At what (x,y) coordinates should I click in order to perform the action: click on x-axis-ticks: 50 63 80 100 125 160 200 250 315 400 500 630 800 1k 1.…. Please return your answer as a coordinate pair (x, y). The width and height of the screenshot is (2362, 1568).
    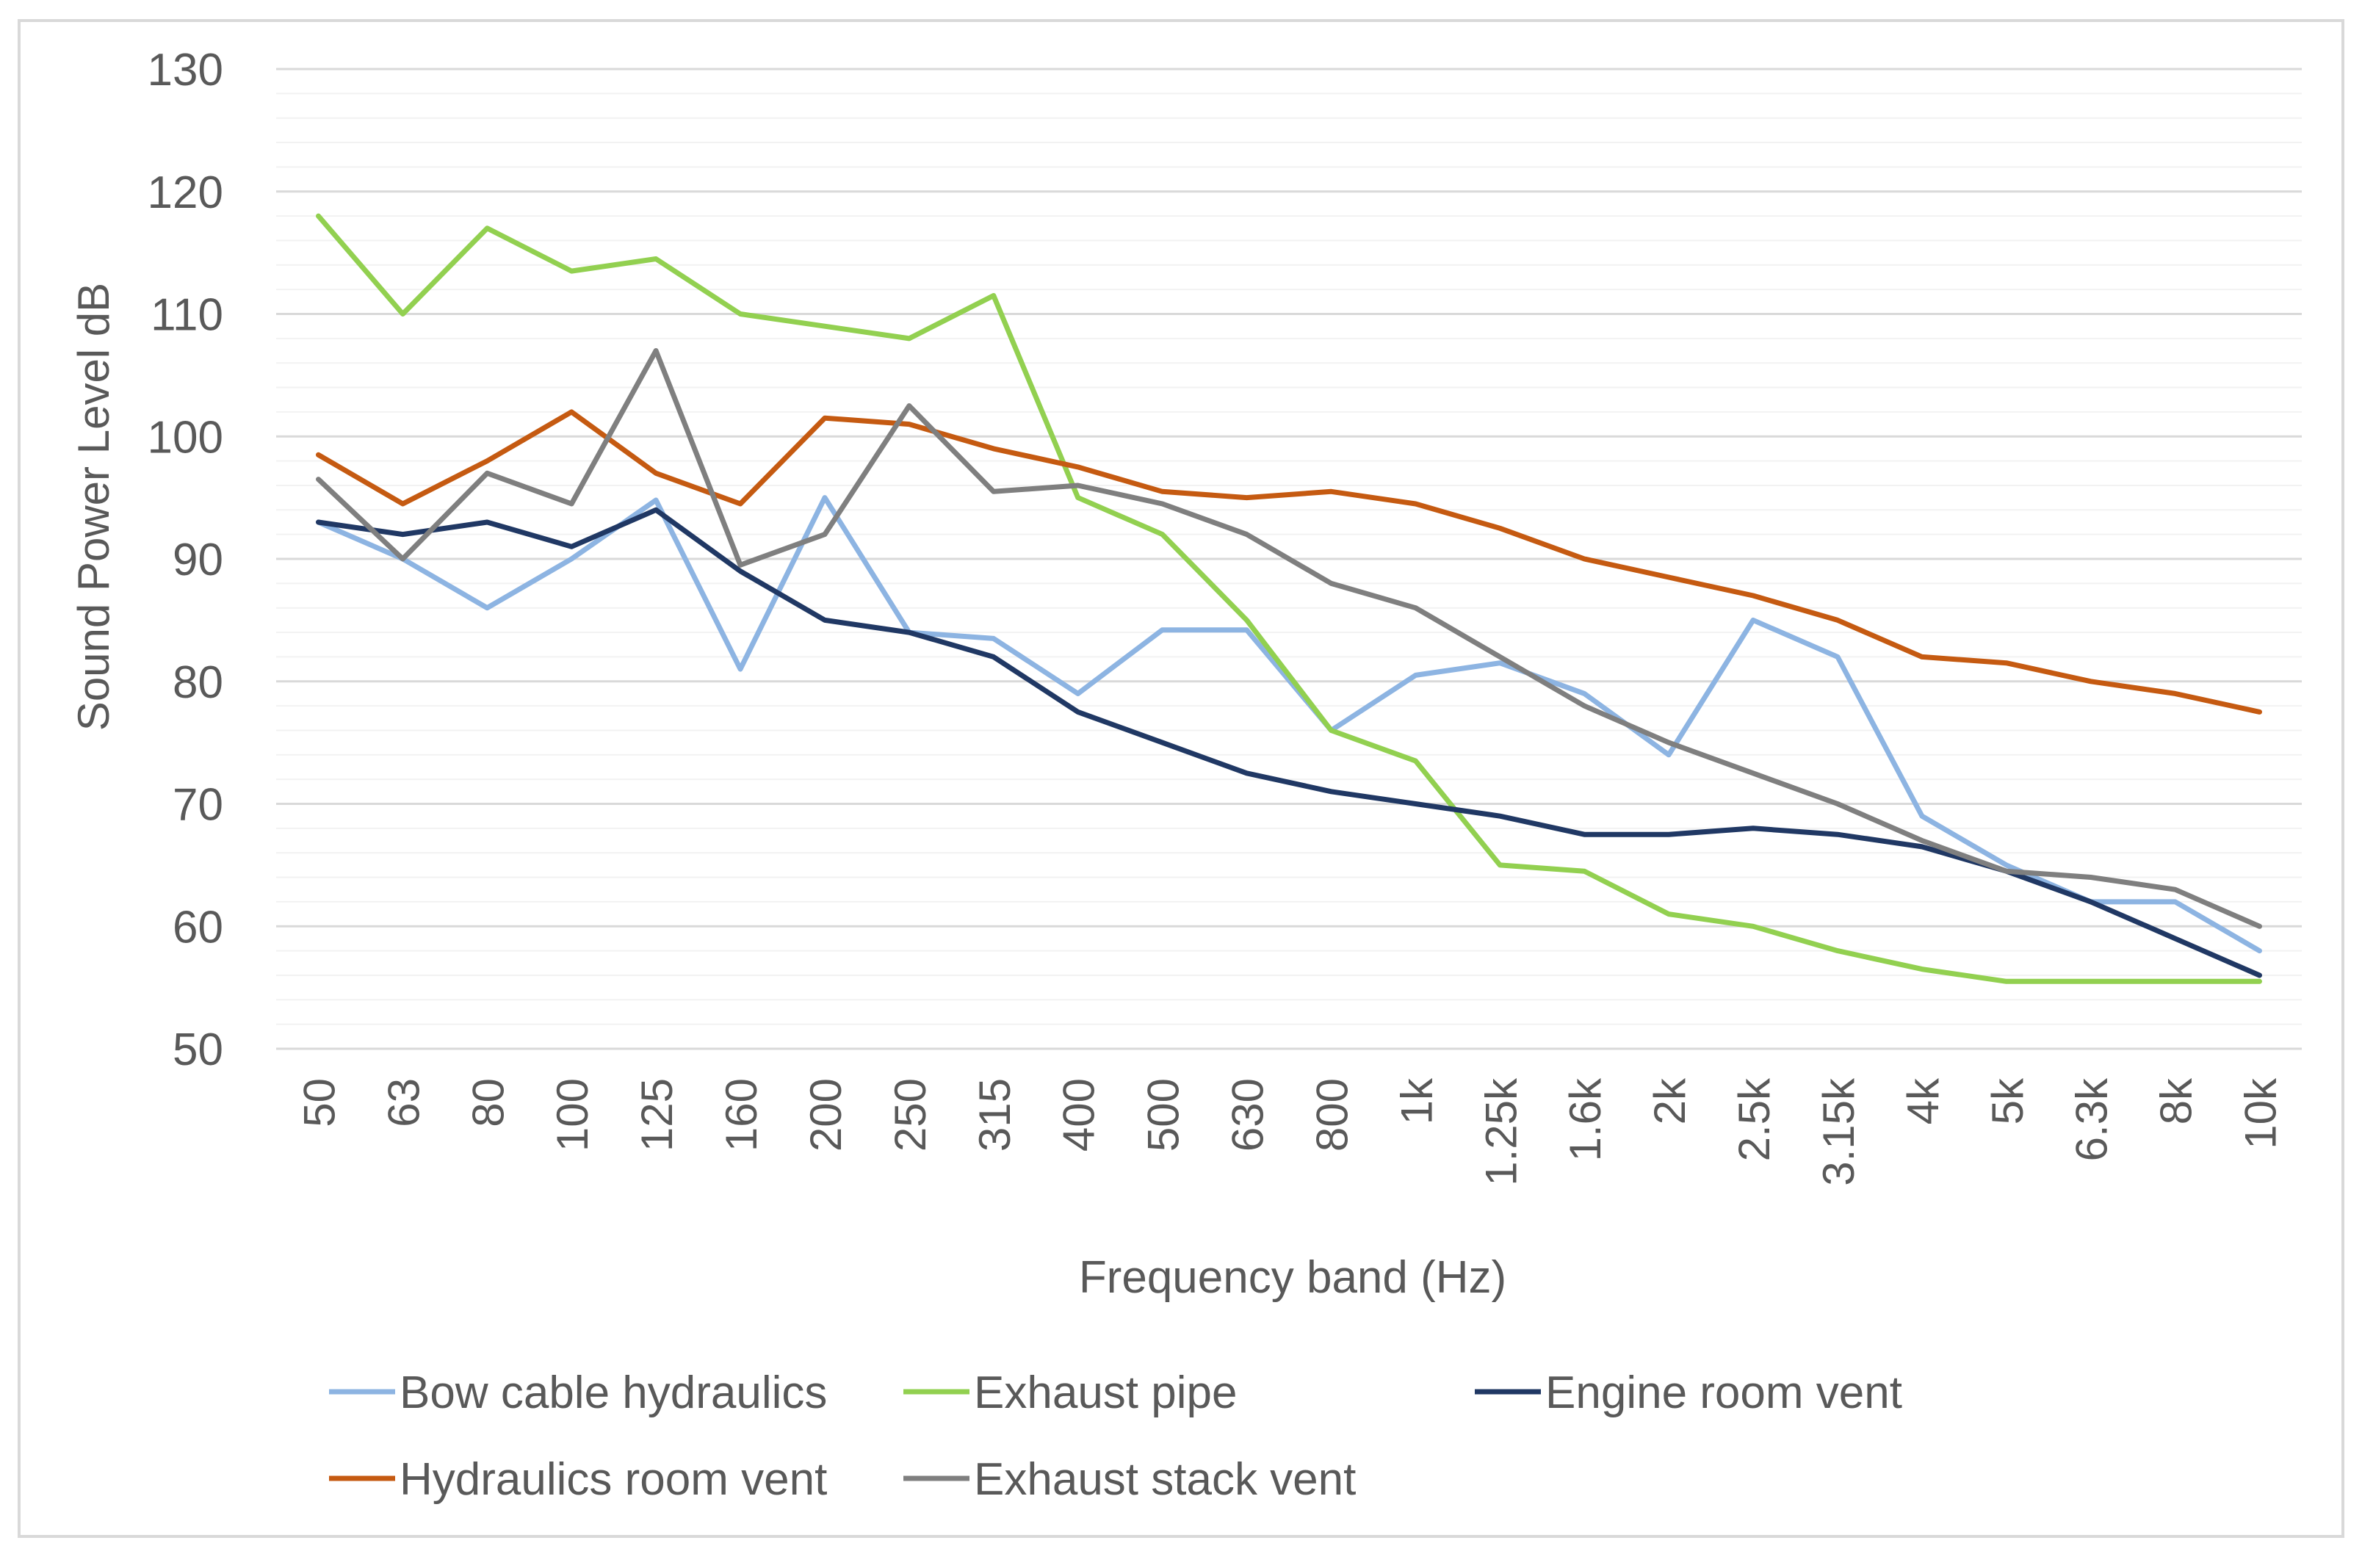
    Looking at the image, I should click on (1290, 1131).